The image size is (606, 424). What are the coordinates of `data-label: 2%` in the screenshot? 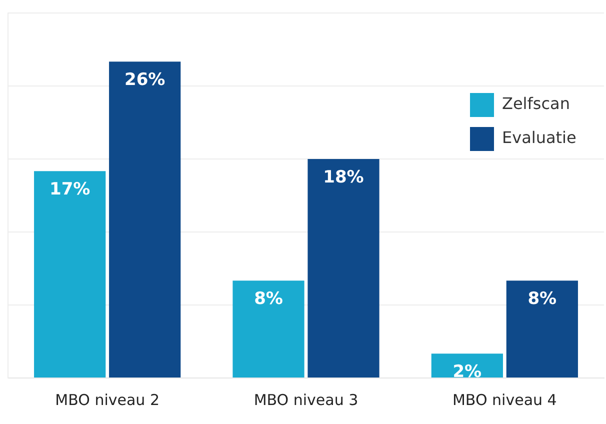 It's located at (467, 372).